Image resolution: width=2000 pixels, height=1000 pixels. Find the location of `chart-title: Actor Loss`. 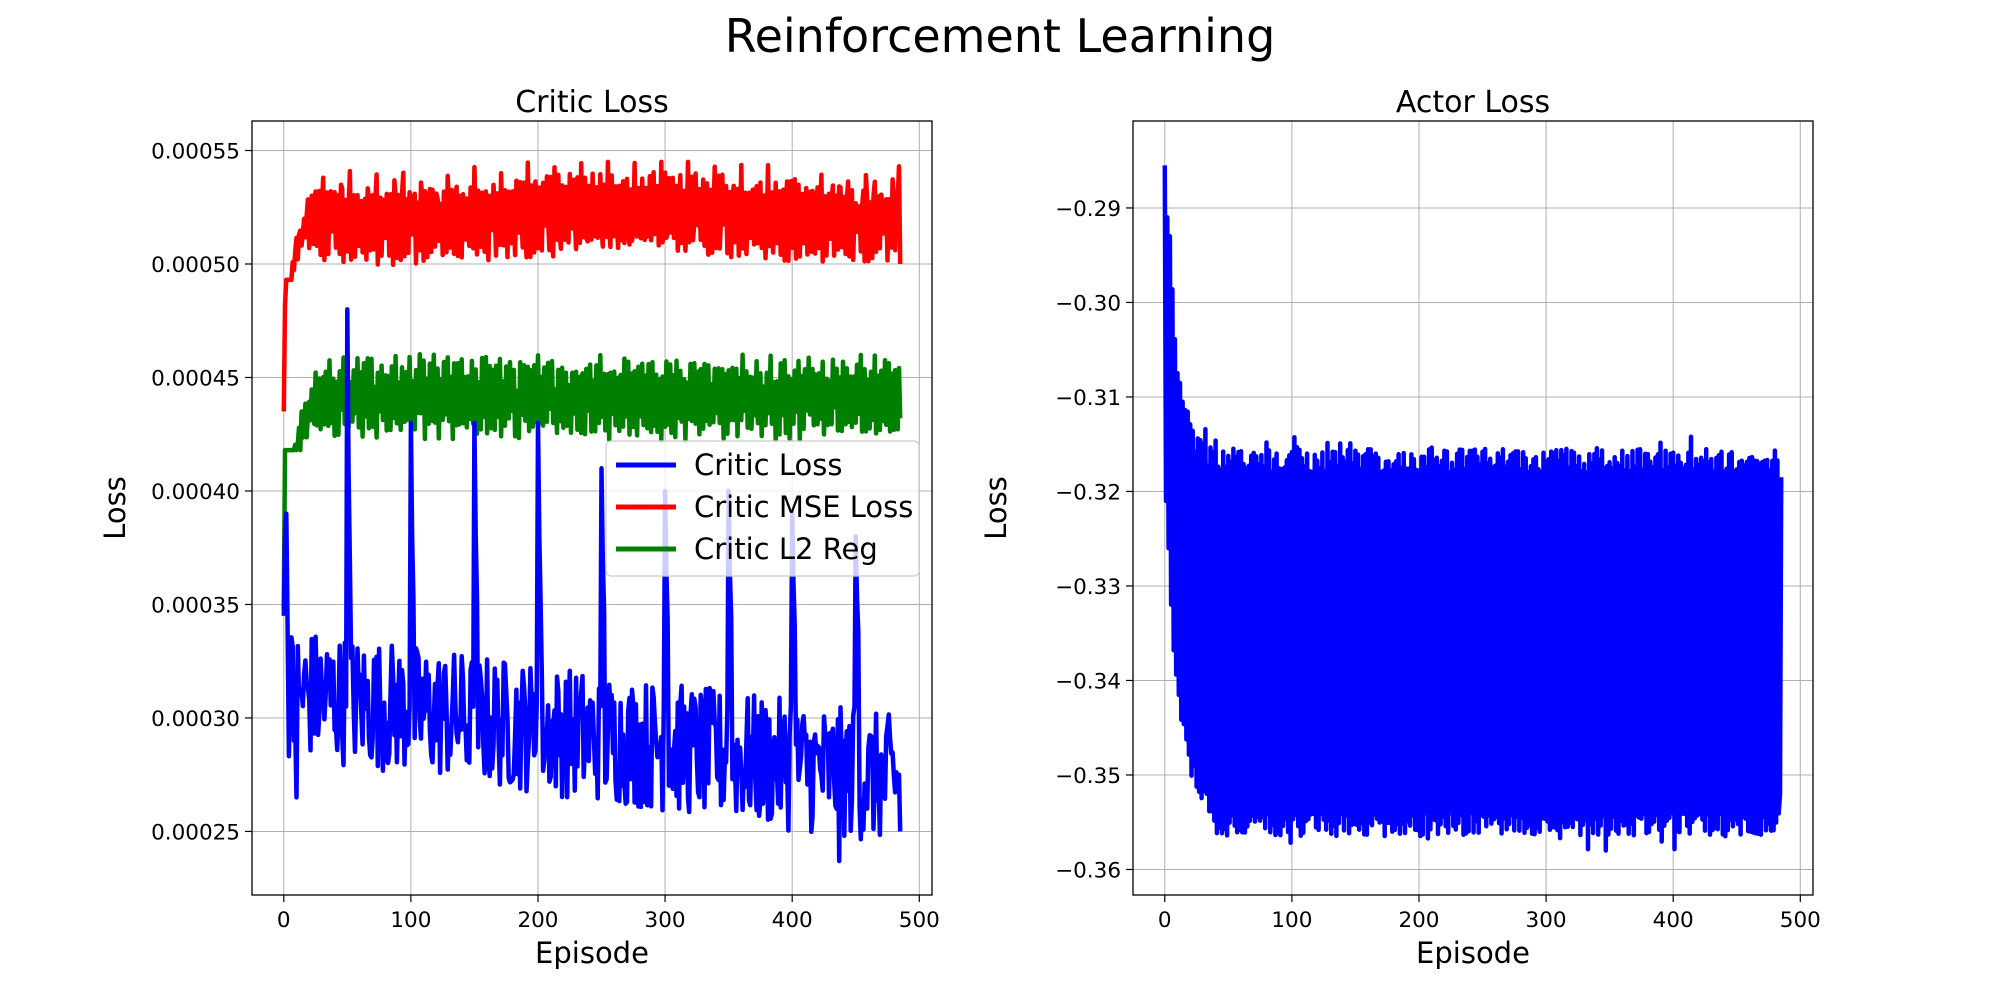

chart-title: Actor Loss is located at coordinates (1473, 102).